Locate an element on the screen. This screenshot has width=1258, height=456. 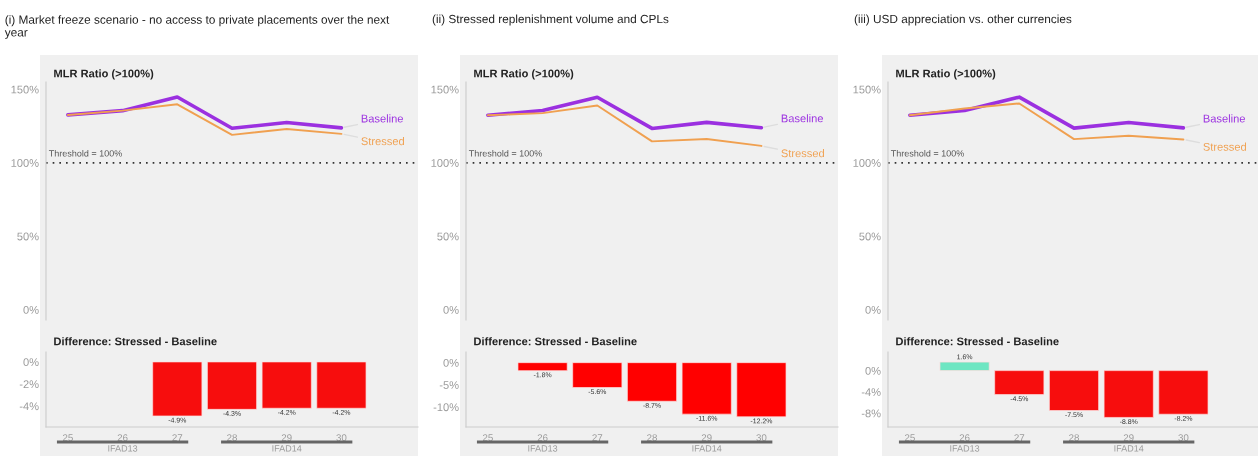
y-tick-label: -5% is located at coordinates (449, 385).